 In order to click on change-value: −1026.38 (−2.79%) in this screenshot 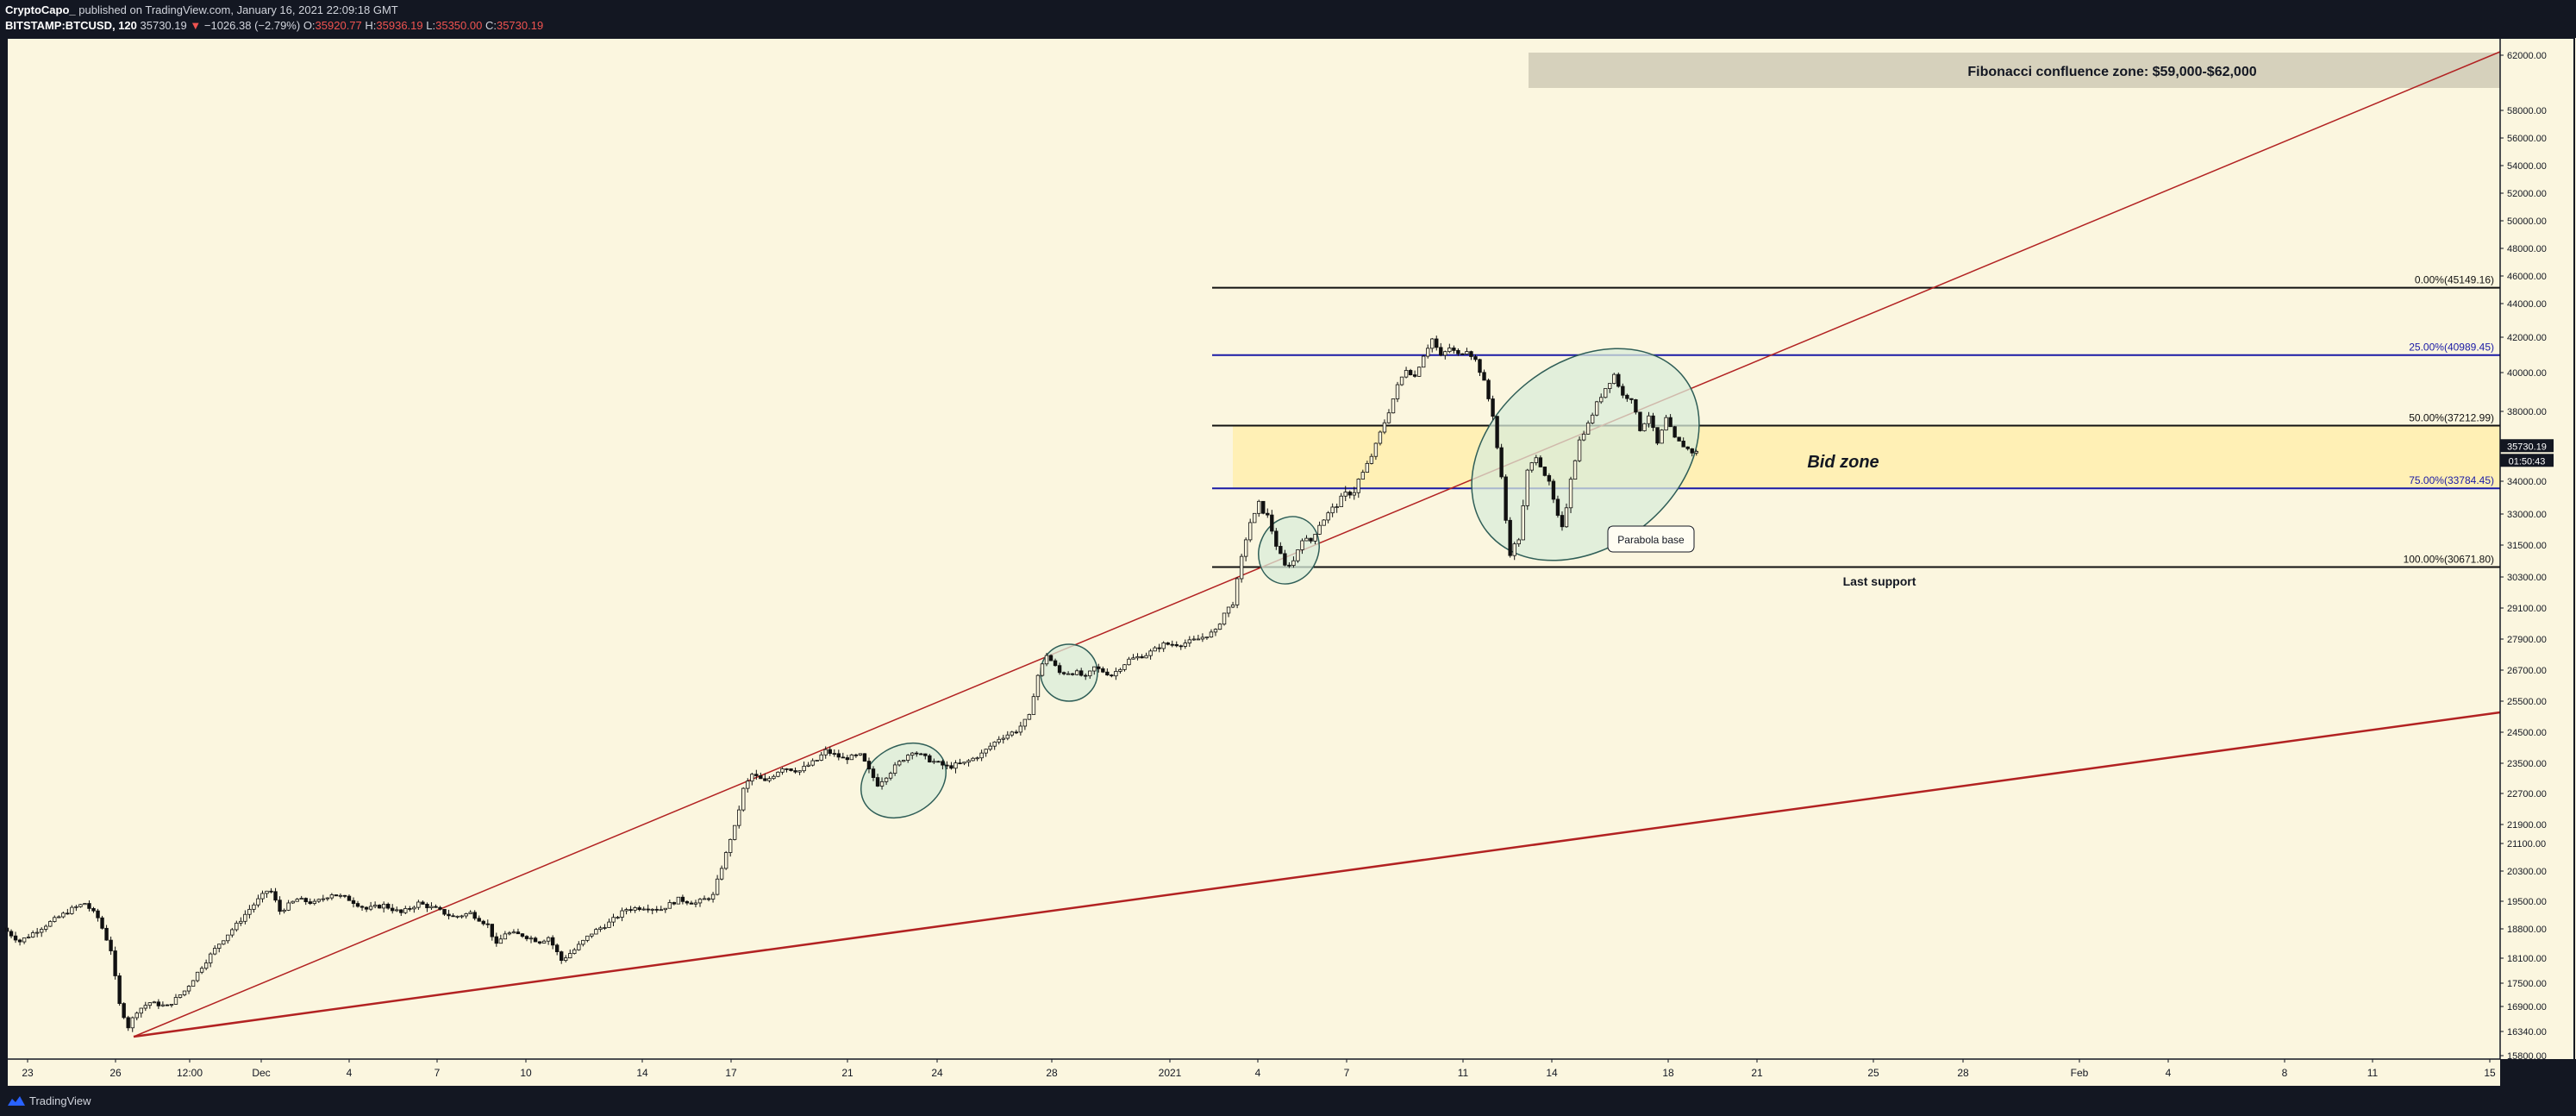, I will do `click(252, 25)`.